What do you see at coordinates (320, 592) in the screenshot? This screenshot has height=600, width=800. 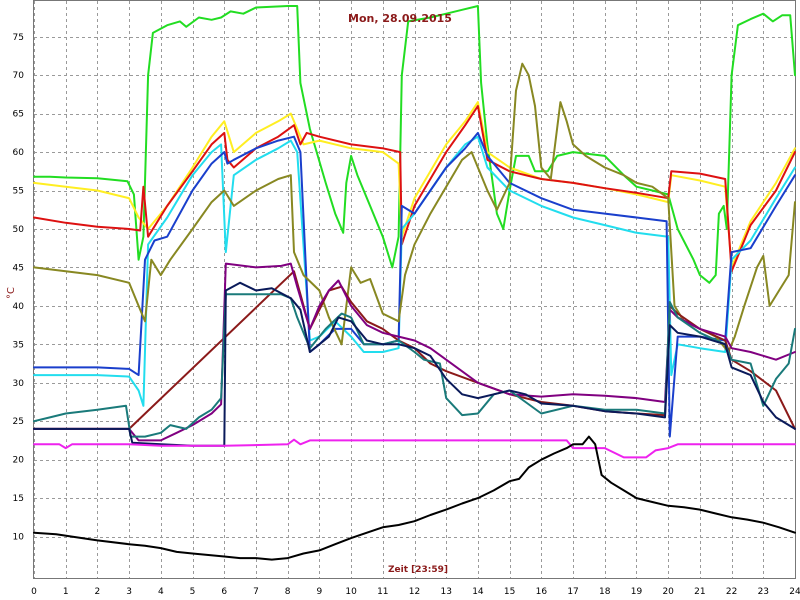 I see `x-tick-label: 9` at bounding box center [320, 592].